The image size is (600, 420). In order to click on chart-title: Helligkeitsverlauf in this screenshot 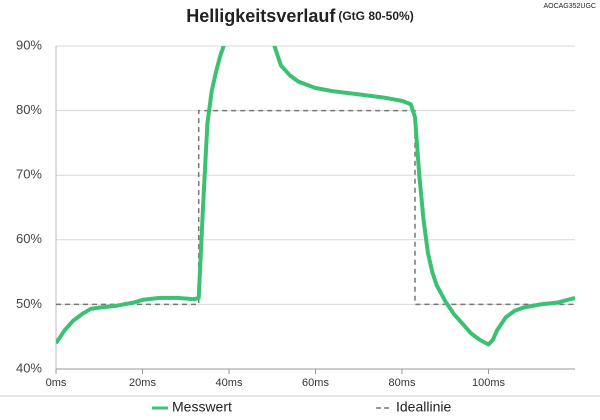, I will do `click(261, 16)`.